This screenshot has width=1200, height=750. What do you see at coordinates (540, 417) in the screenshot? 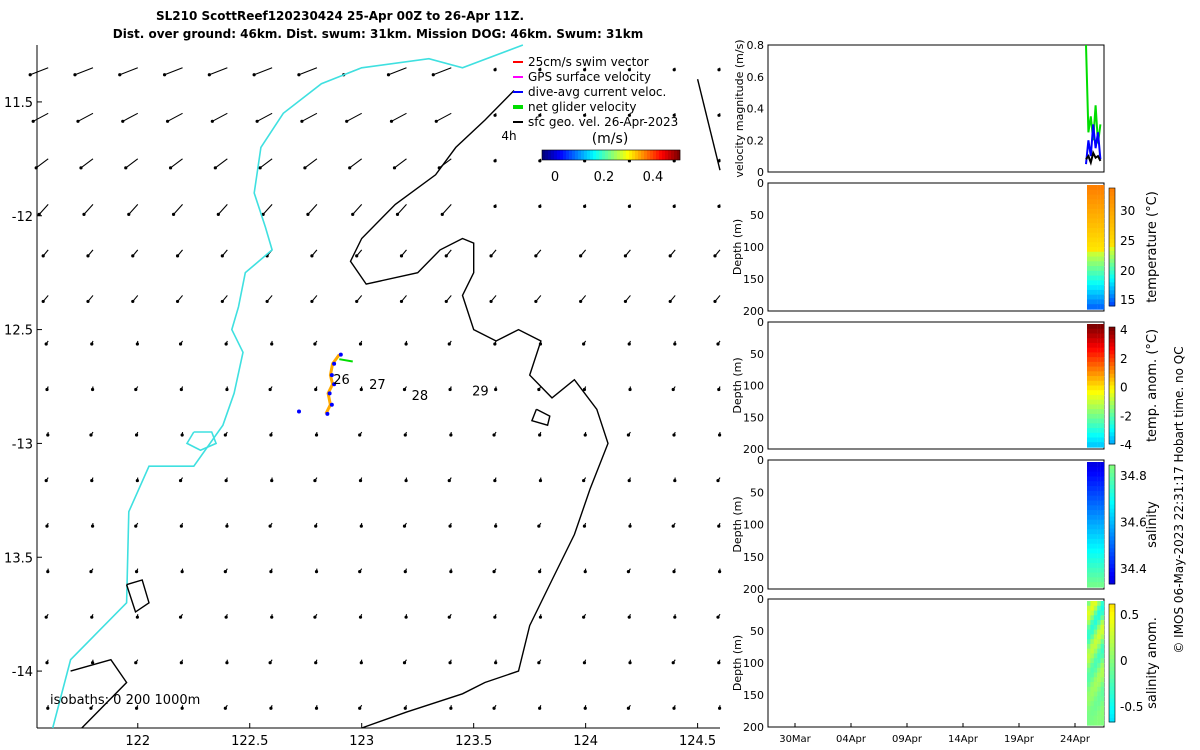
I see `isobath-island` at bounding box center [540, 417].